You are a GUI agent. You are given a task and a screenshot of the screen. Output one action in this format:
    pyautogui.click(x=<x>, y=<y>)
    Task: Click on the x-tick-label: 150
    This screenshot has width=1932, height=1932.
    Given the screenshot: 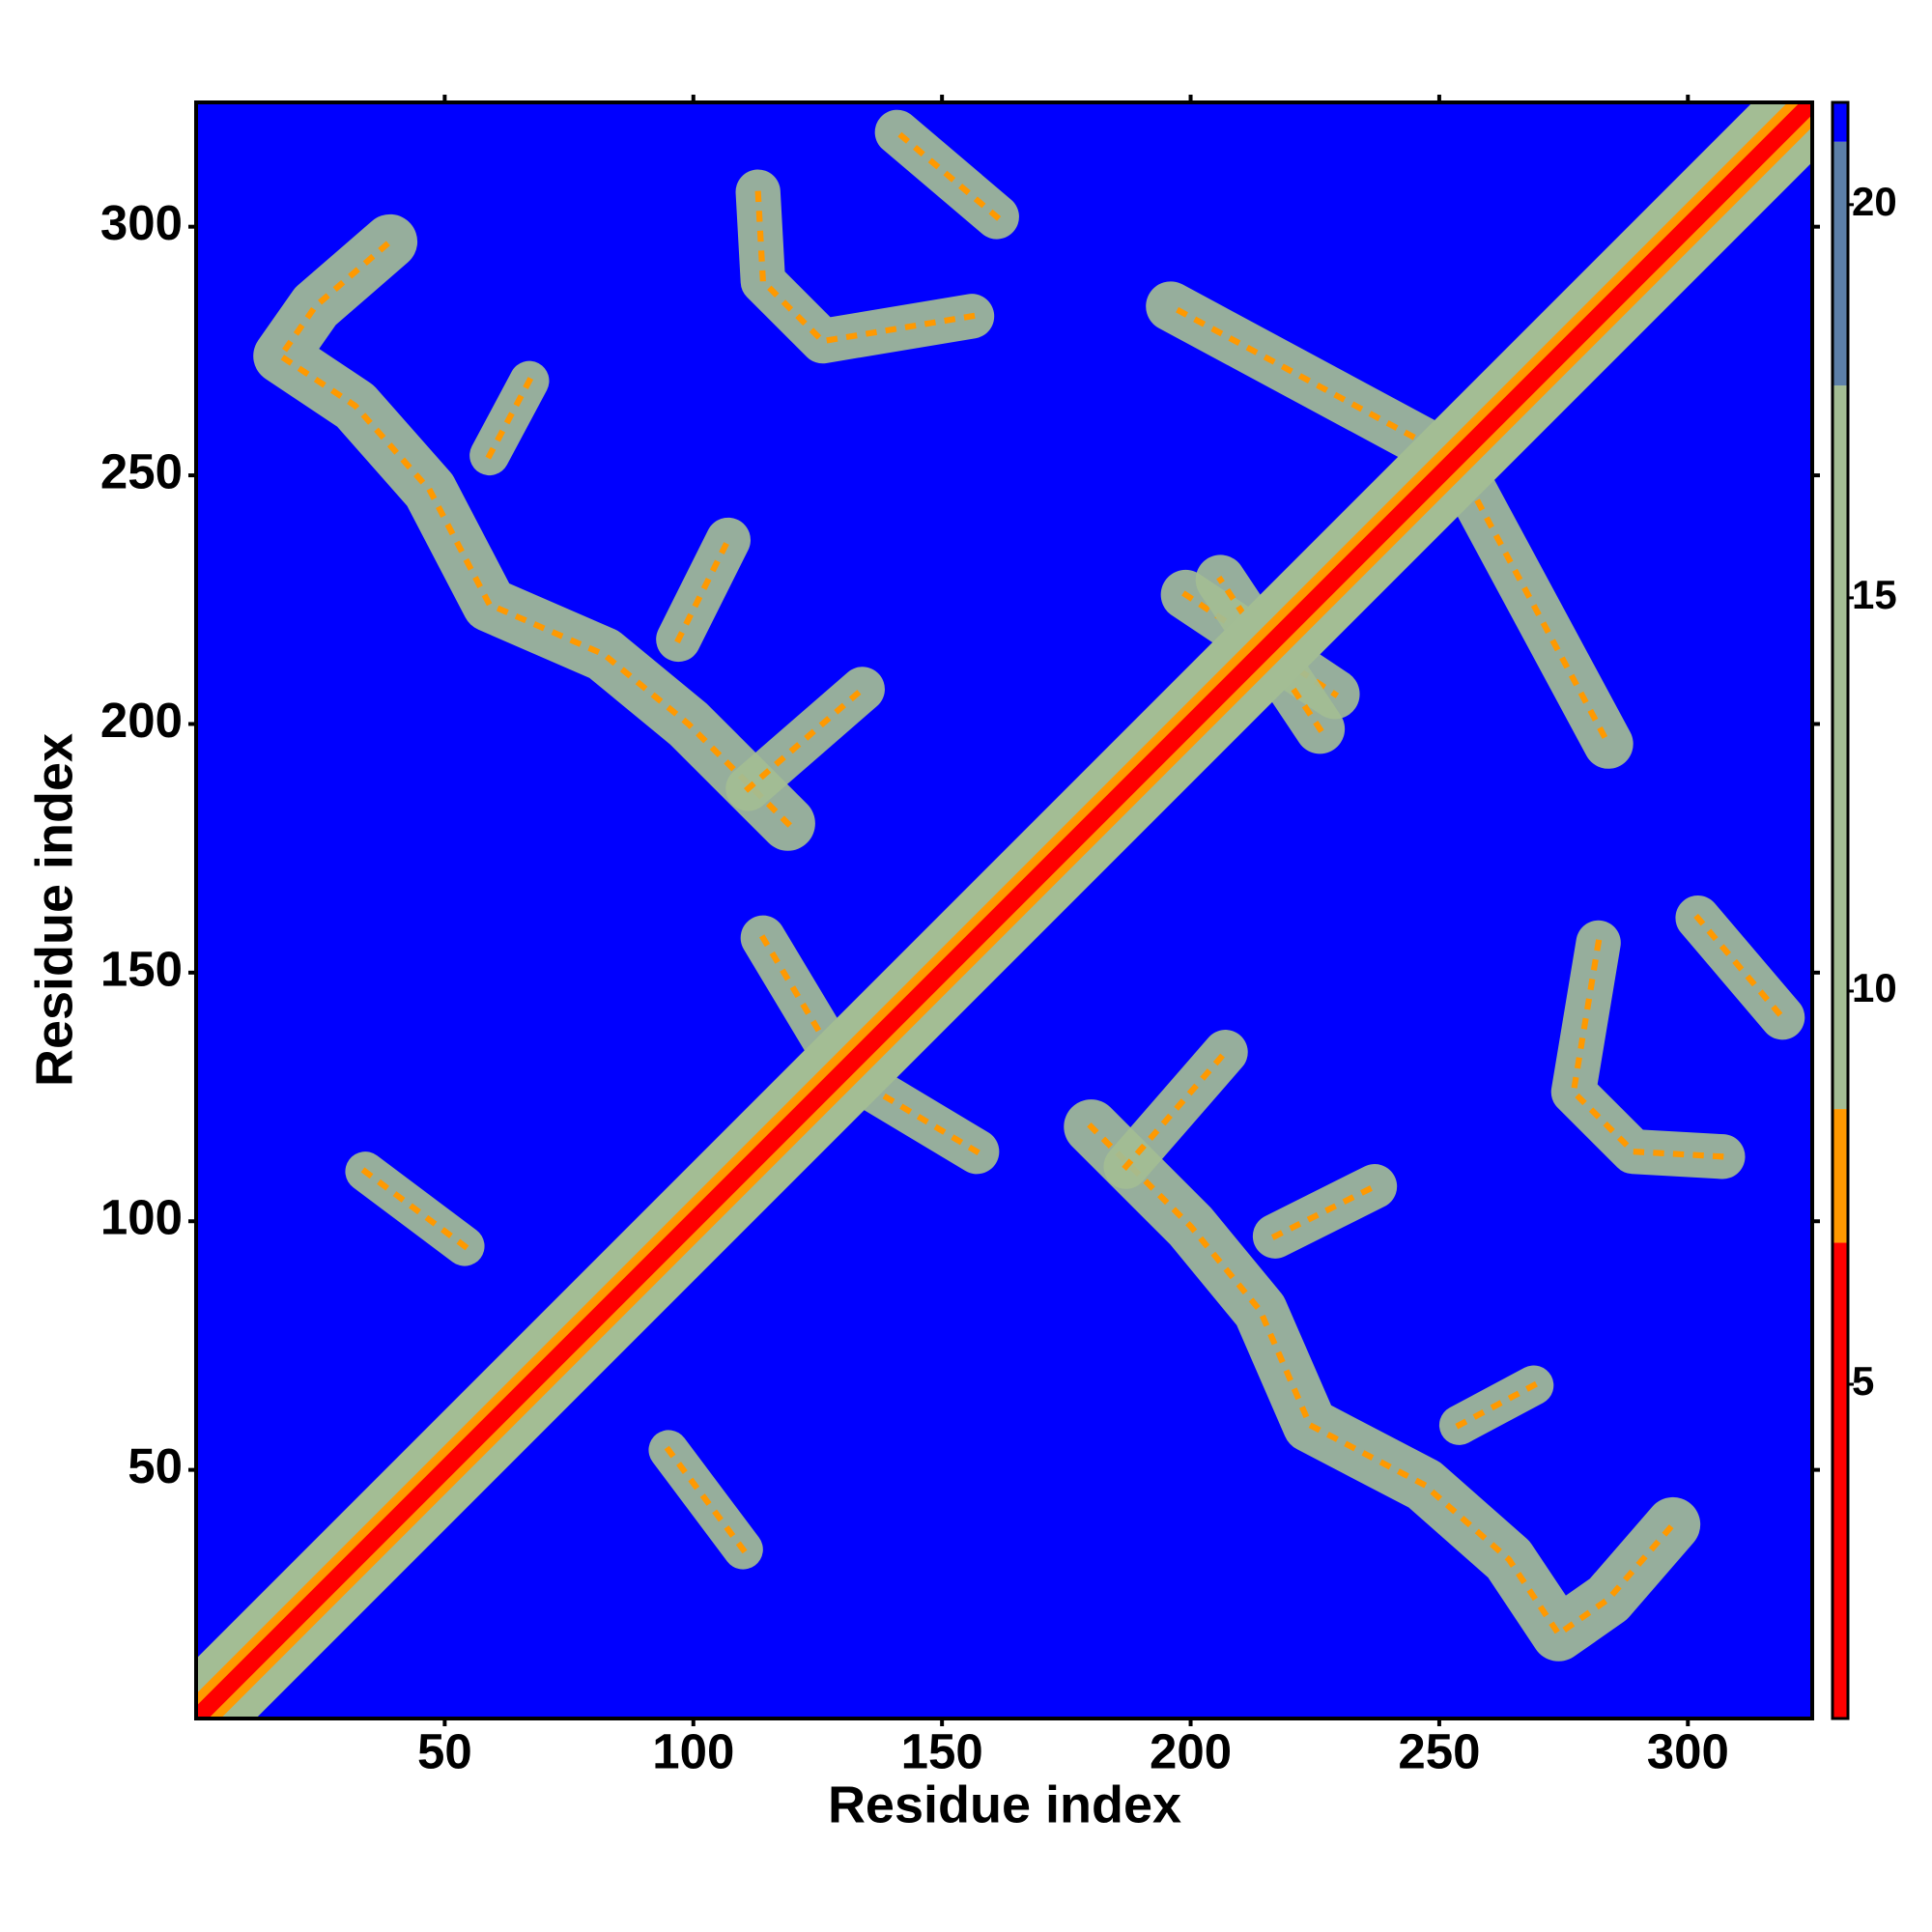 What is the action you would take?
    pyautogui.click(x=942, y=1750)
    